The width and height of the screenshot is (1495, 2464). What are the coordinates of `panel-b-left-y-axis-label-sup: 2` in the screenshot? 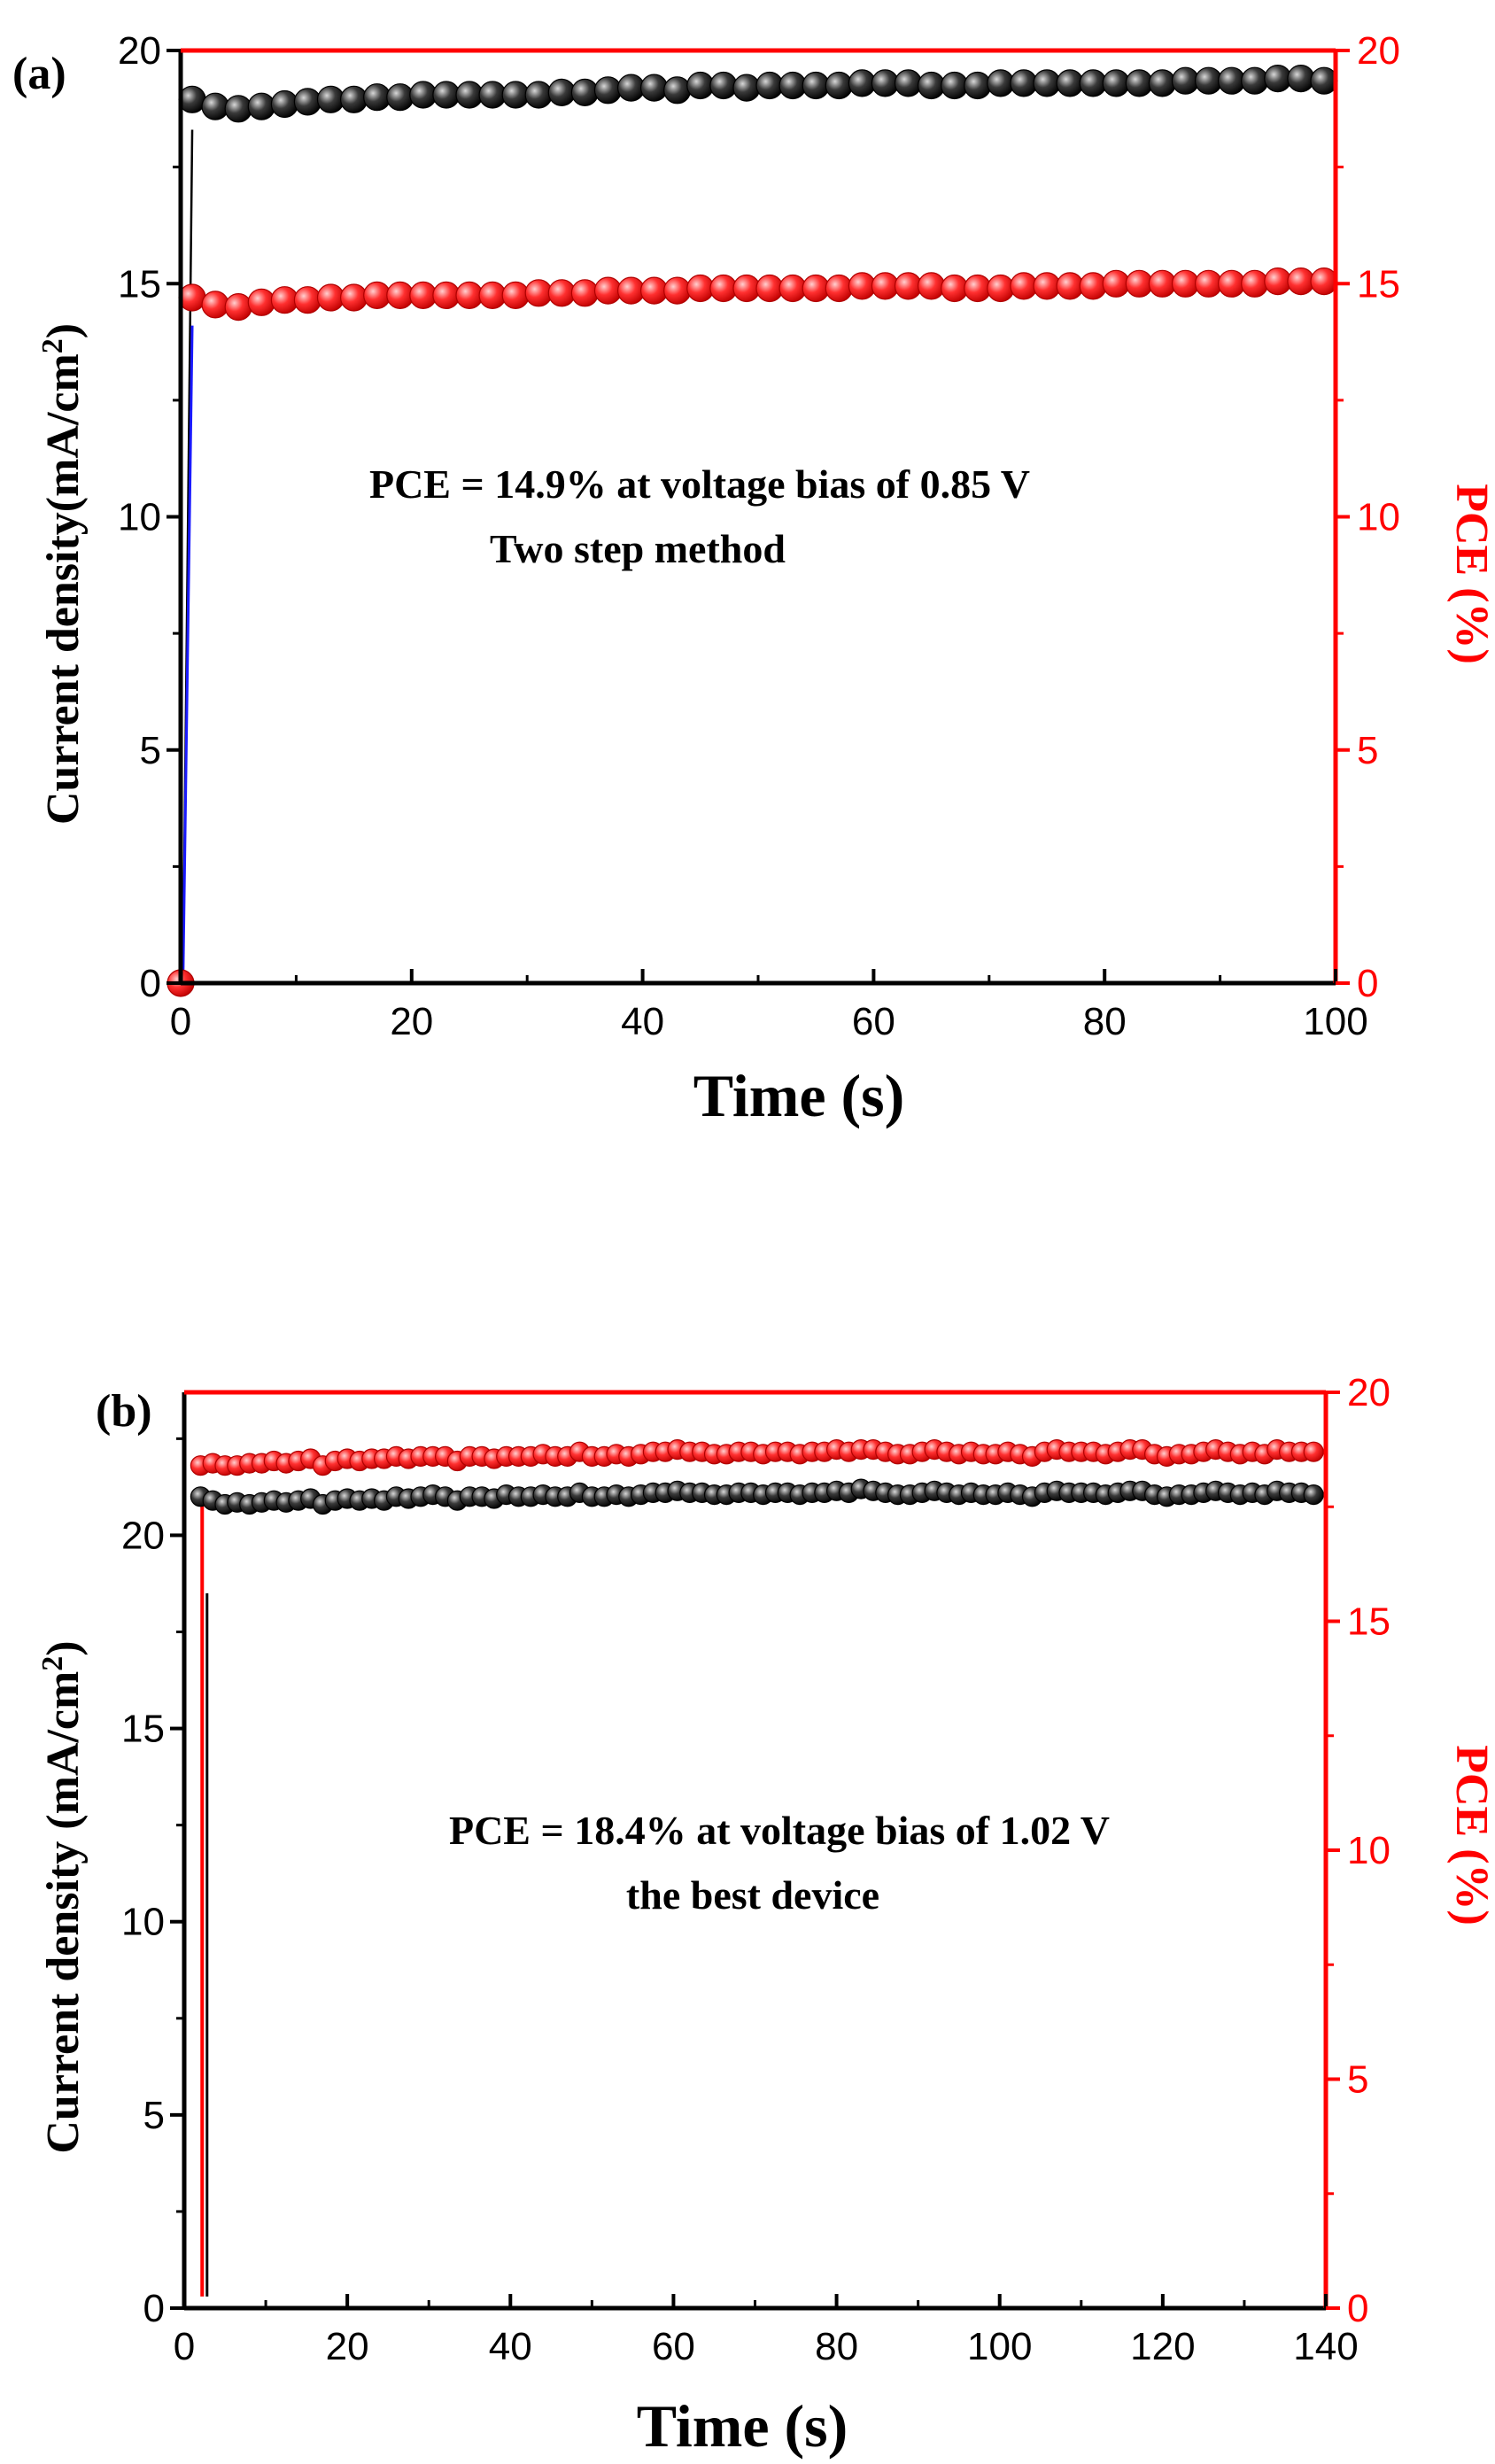 It's located at (53, 1663).